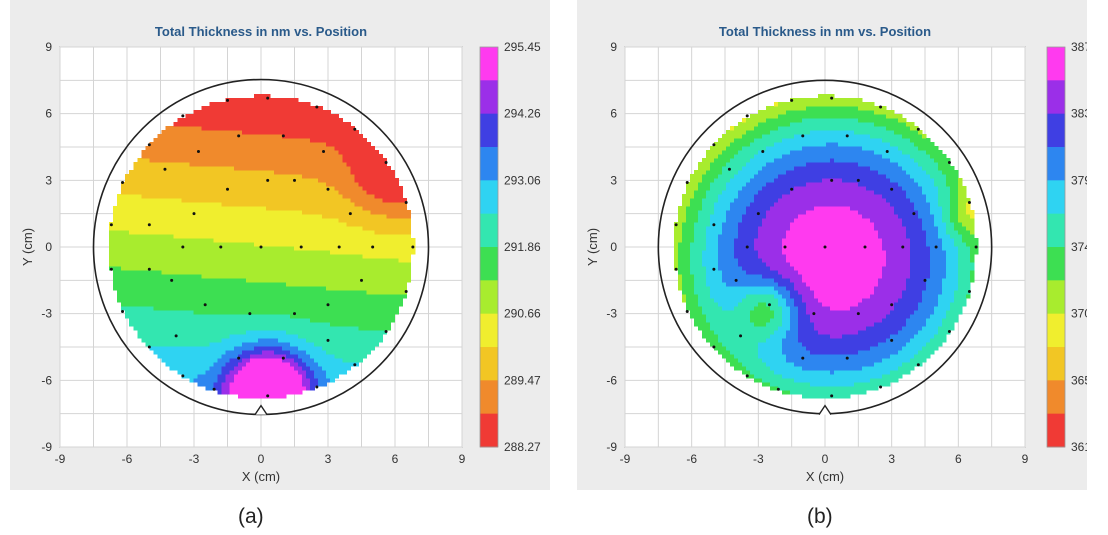  Describe the element at coordinates (165, 169) in the screenshot. I see `measurement-point` at that location.